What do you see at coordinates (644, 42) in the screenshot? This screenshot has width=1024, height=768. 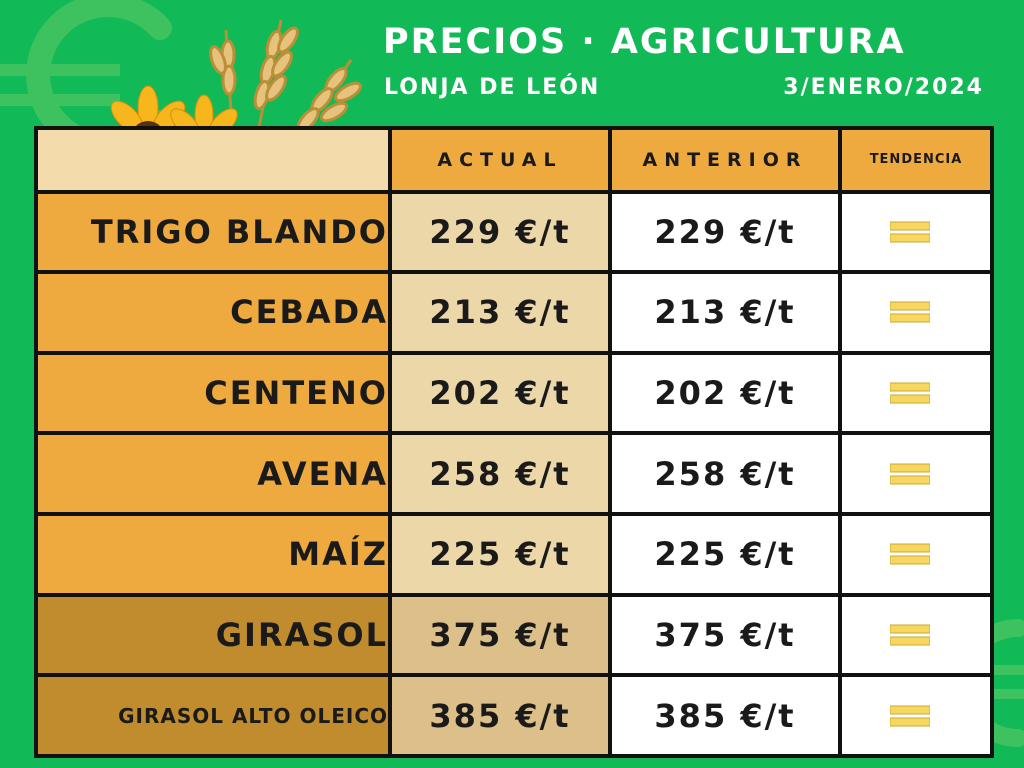 I see `page-title: PRECIOS · AGRICULTURA` at bounding box center [644, 42].